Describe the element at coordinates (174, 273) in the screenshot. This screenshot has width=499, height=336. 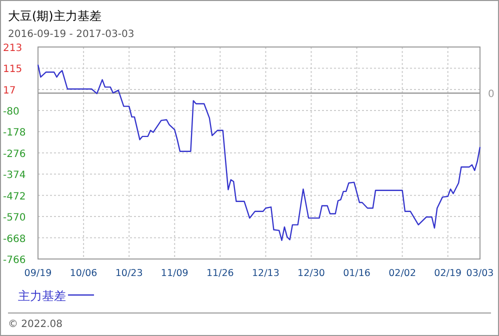
I see `x-tick-label: 11/09` at that location.